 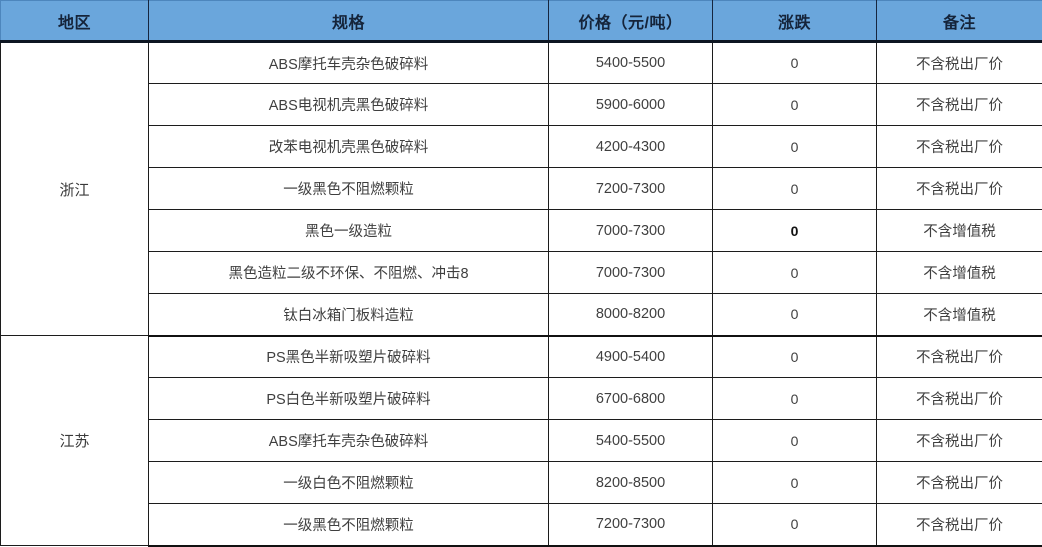 I want to click on price-cell: 4900-5400, so click(x=630, y=356).